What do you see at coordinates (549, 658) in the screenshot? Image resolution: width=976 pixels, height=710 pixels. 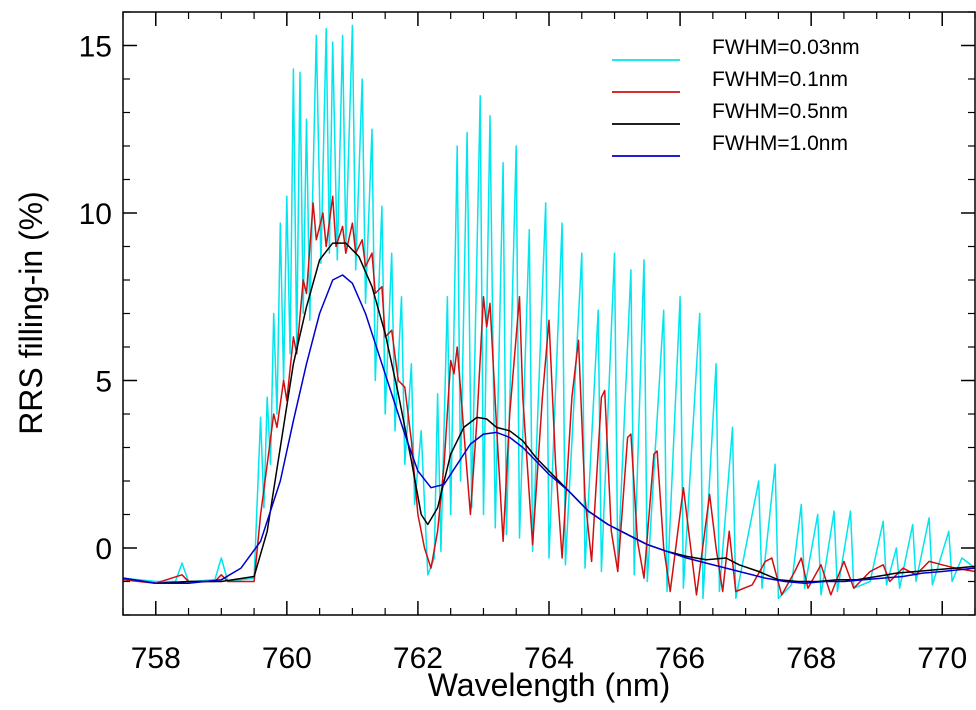 I see `x-tick-label: 764` at bounding box center [549, 658].